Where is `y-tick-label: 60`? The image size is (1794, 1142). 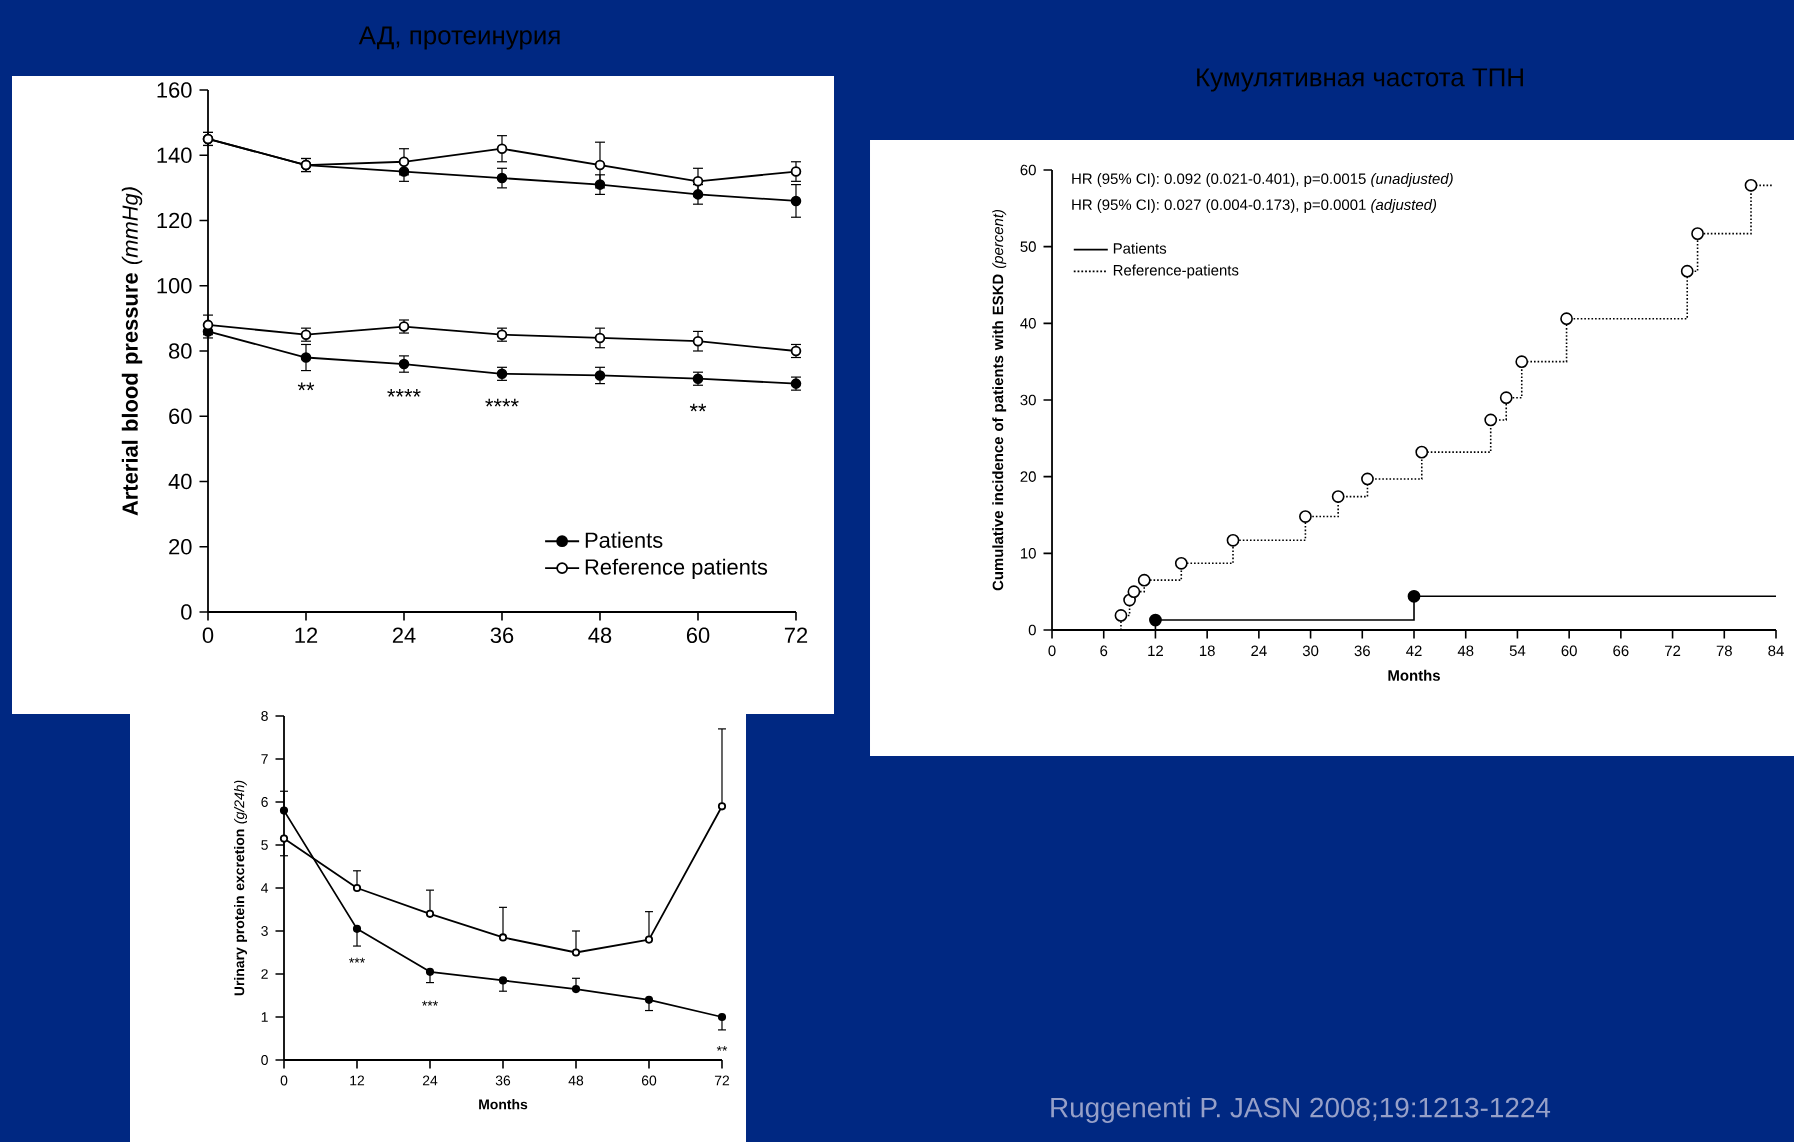
y-tick-label: 60 is located at coordinates (180, 416).